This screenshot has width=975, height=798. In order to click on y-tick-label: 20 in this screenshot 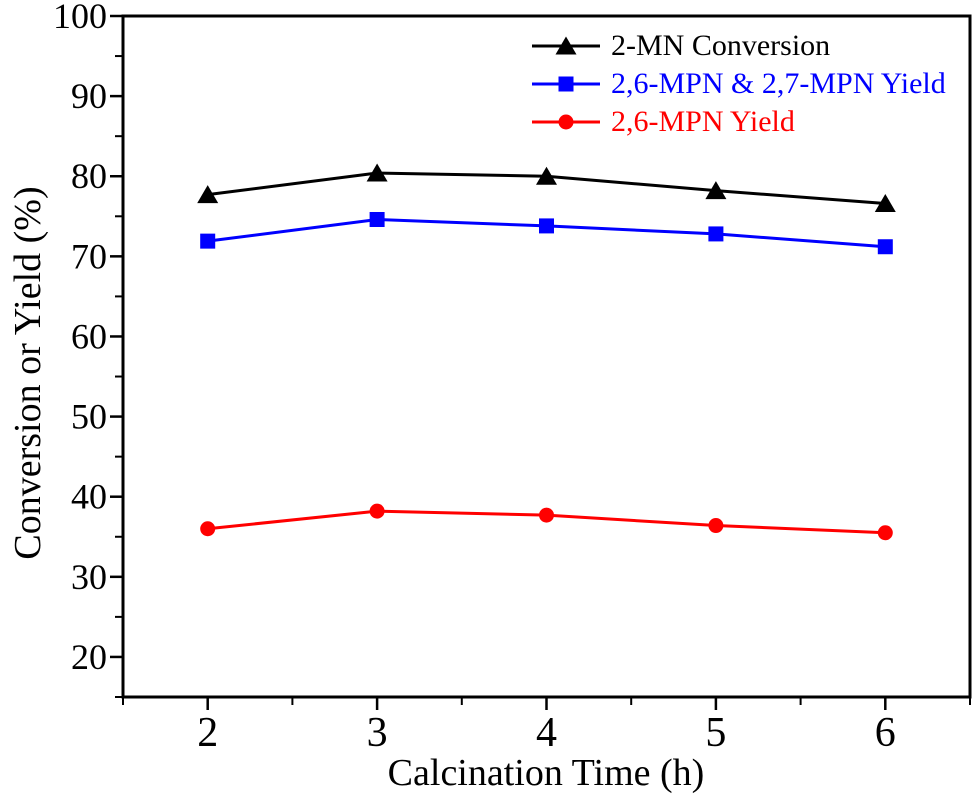, I will do `click(89, 657)`.